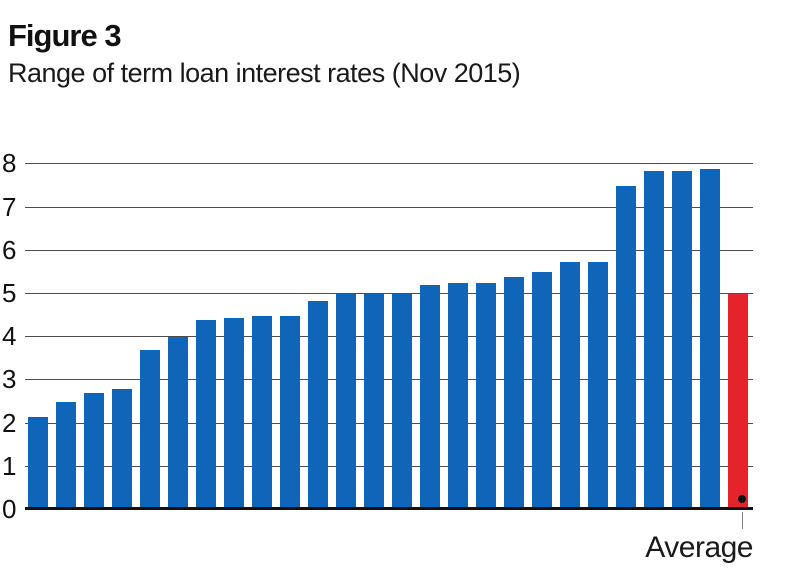 The width and height of the screenshot is (790, 574). What do you see at coordinates (742, 499) in the screenshot?
I see `average-marker-dot` at bounding box center [742, 499].